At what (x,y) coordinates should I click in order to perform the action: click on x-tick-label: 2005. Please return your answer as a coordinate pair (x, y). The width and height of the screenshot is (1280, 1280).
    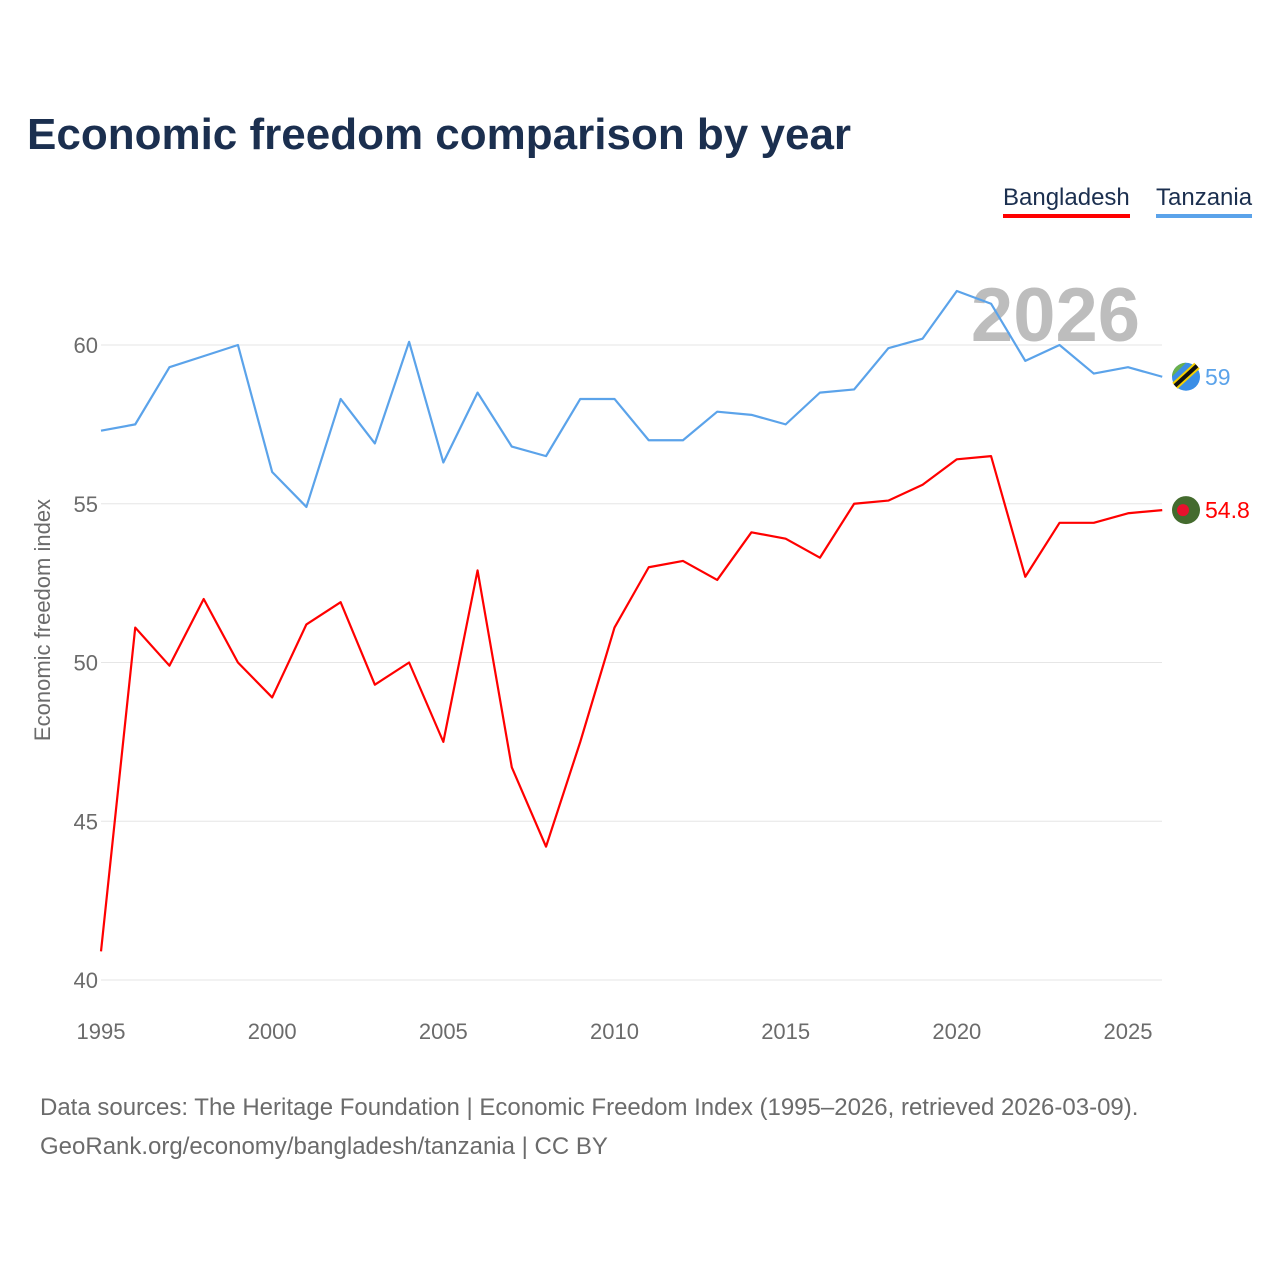
    Looking at the image, I should click on (443, 1031).